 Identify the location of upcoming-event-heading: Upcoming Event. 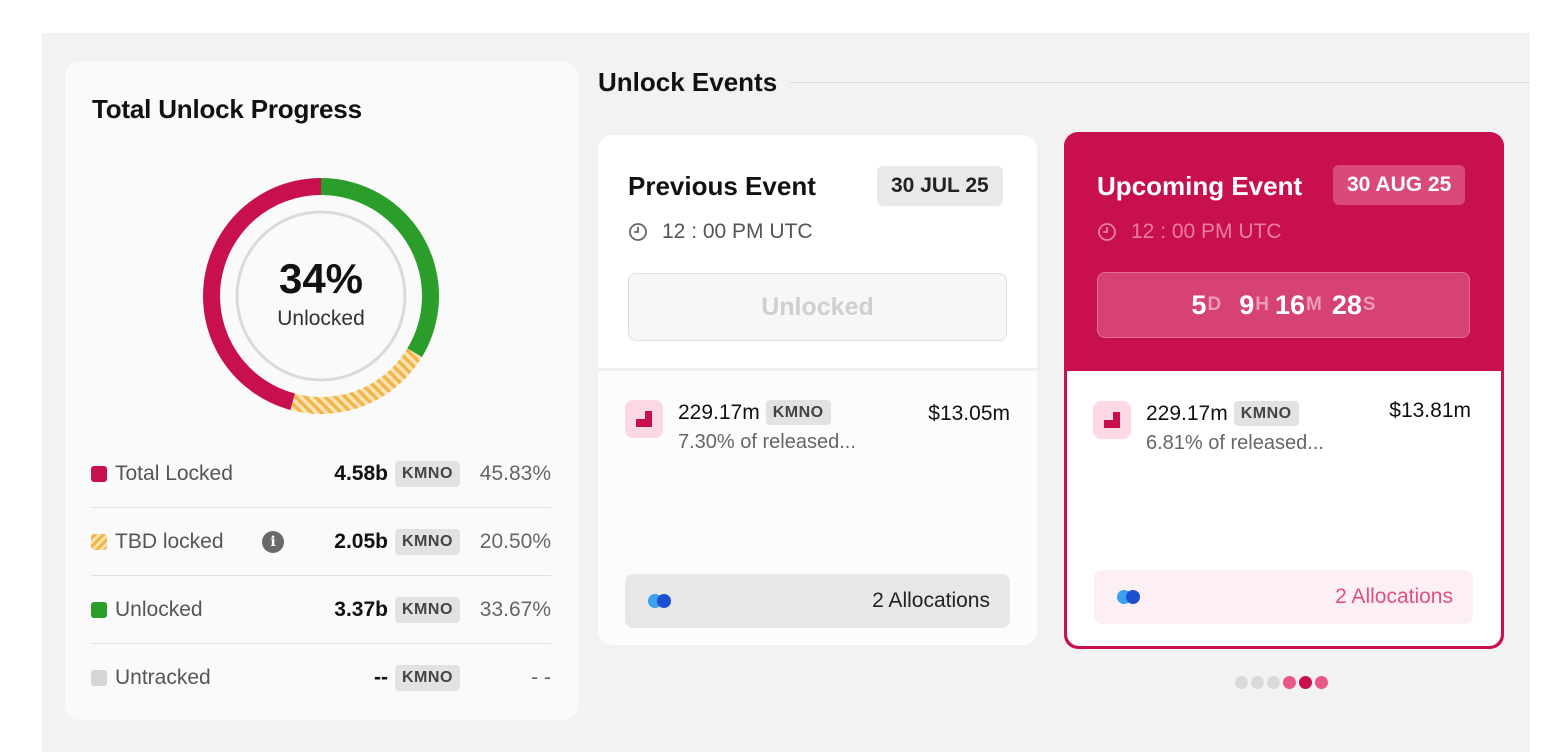
(1200, 186).